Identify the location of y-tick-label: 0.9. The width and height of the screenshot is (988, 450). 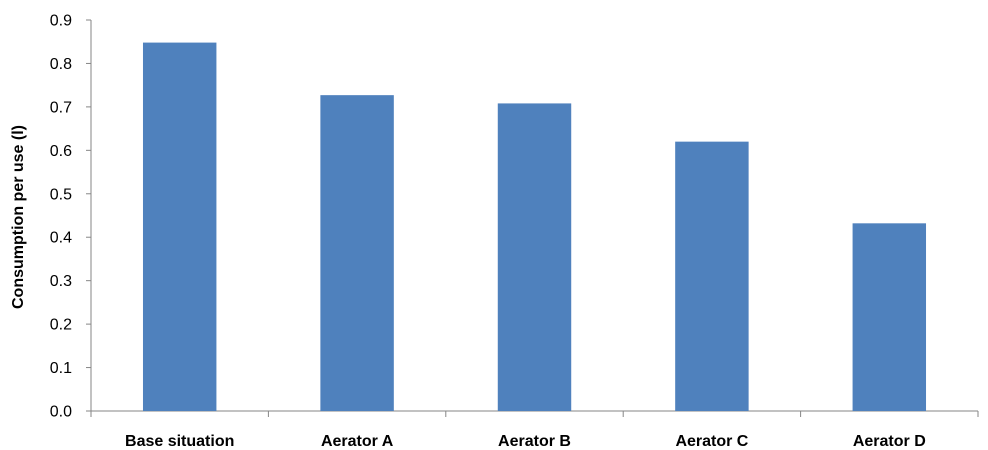
(61, 21).